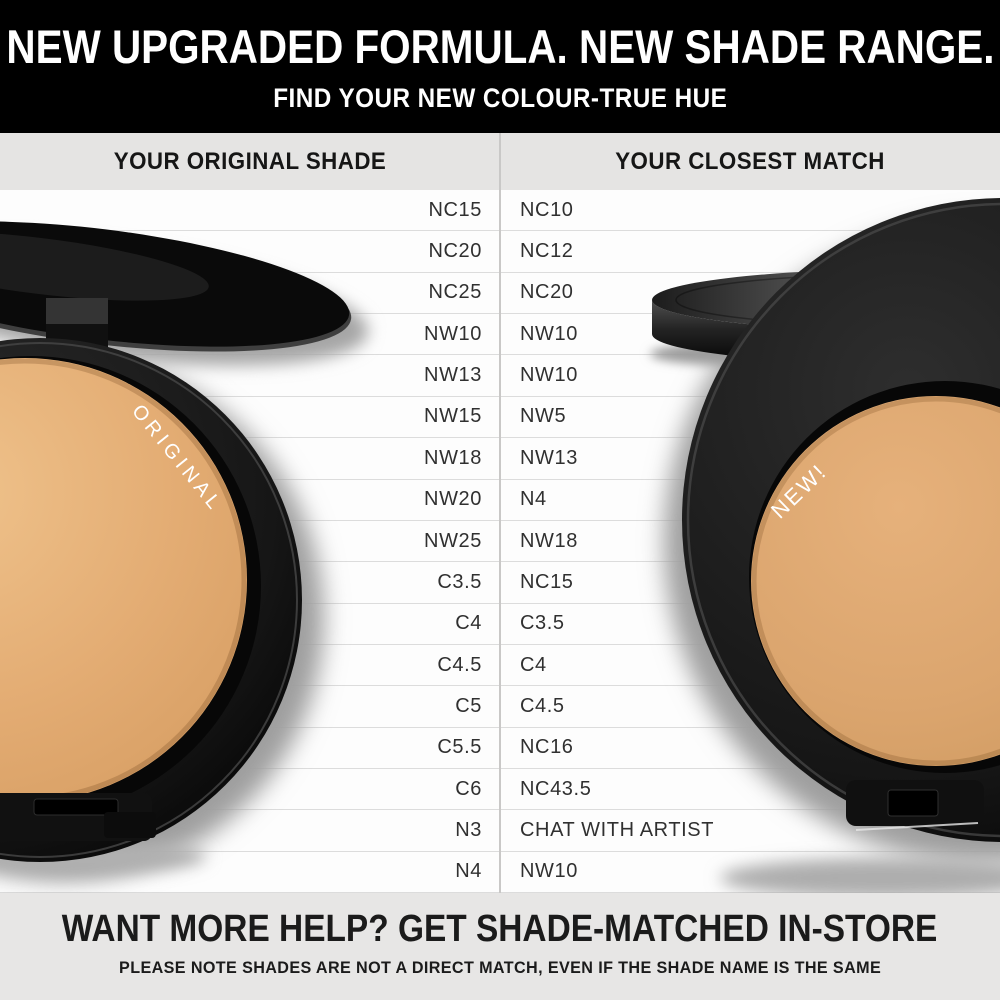 The image size is (1000, 1000). Describe the element at coordinates (547, 581) in the screenshot. I see `closest-match-cell: NC15` at that location.